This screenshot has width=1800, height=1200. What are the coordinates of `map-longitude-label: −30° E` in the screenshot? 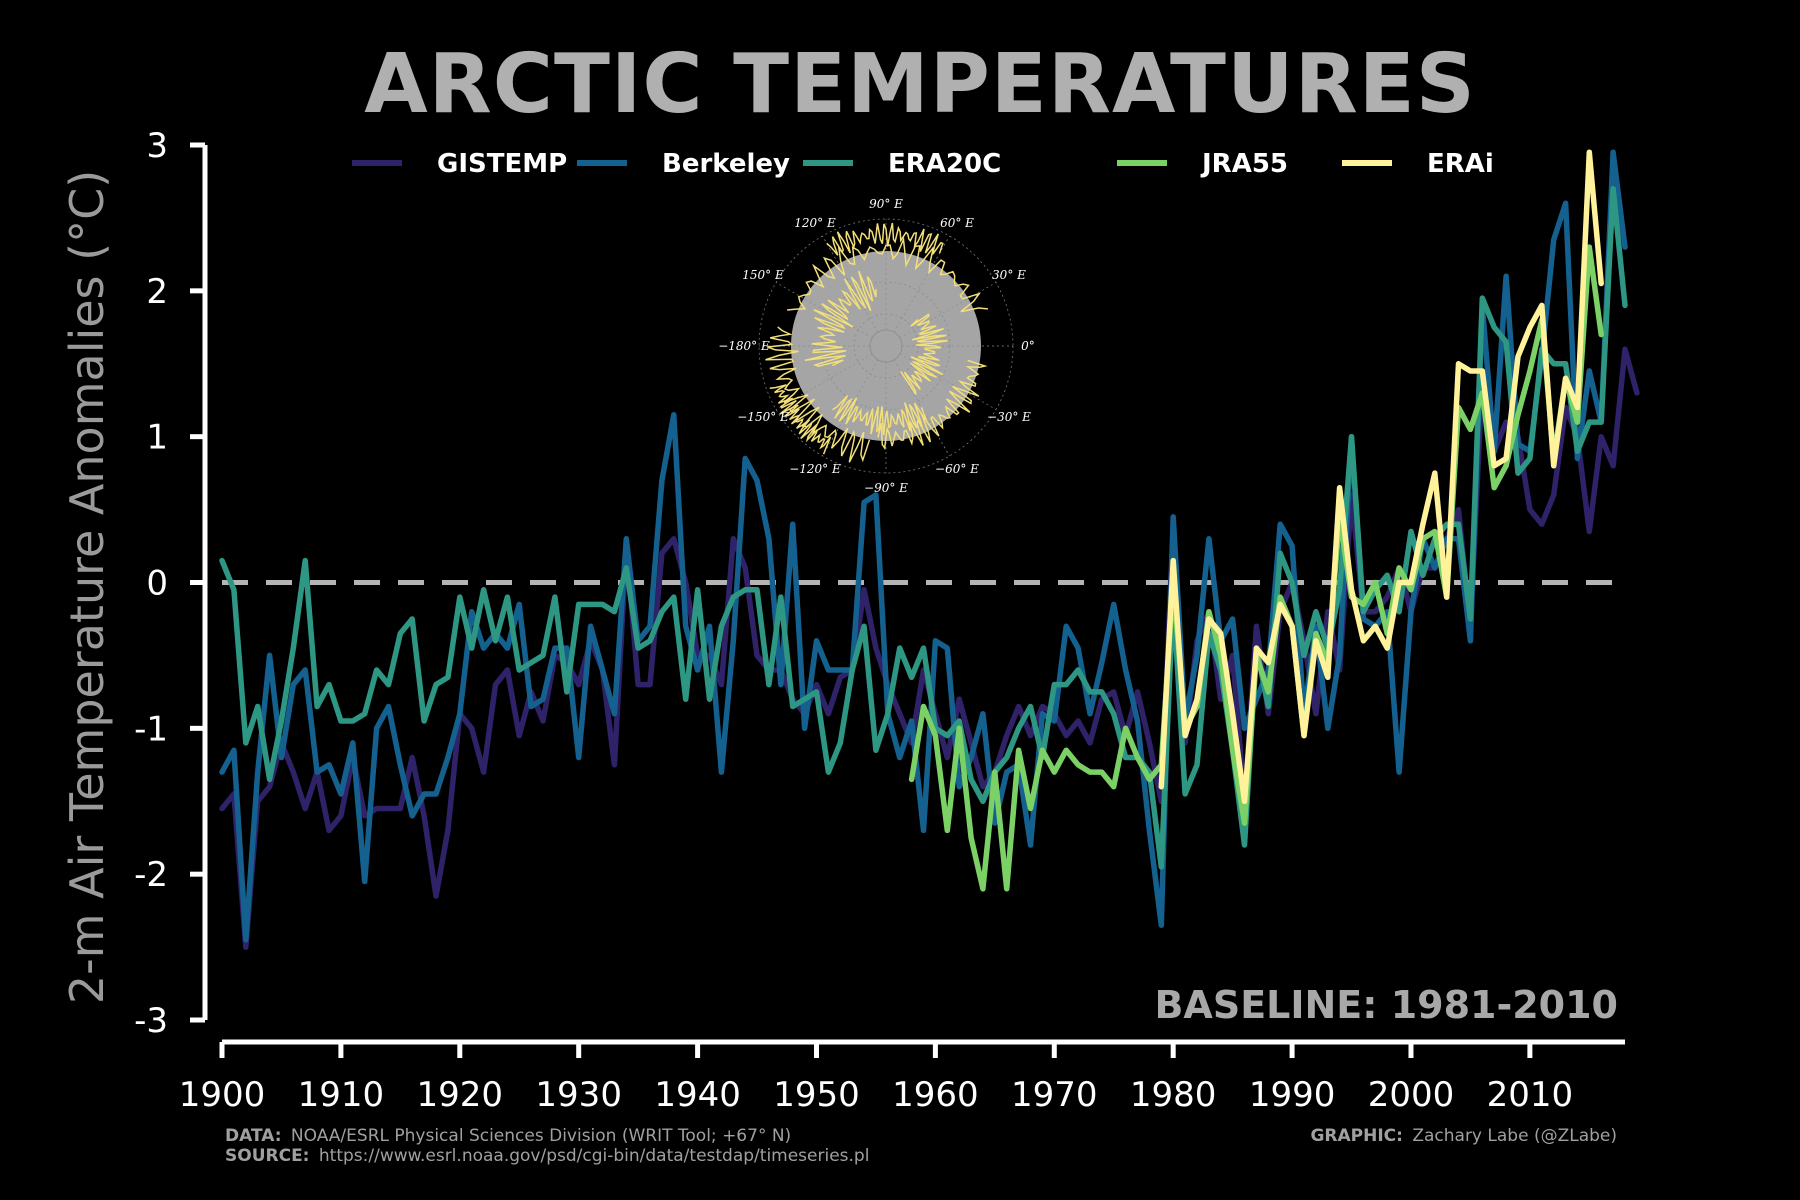 It's located at (1009, 417).